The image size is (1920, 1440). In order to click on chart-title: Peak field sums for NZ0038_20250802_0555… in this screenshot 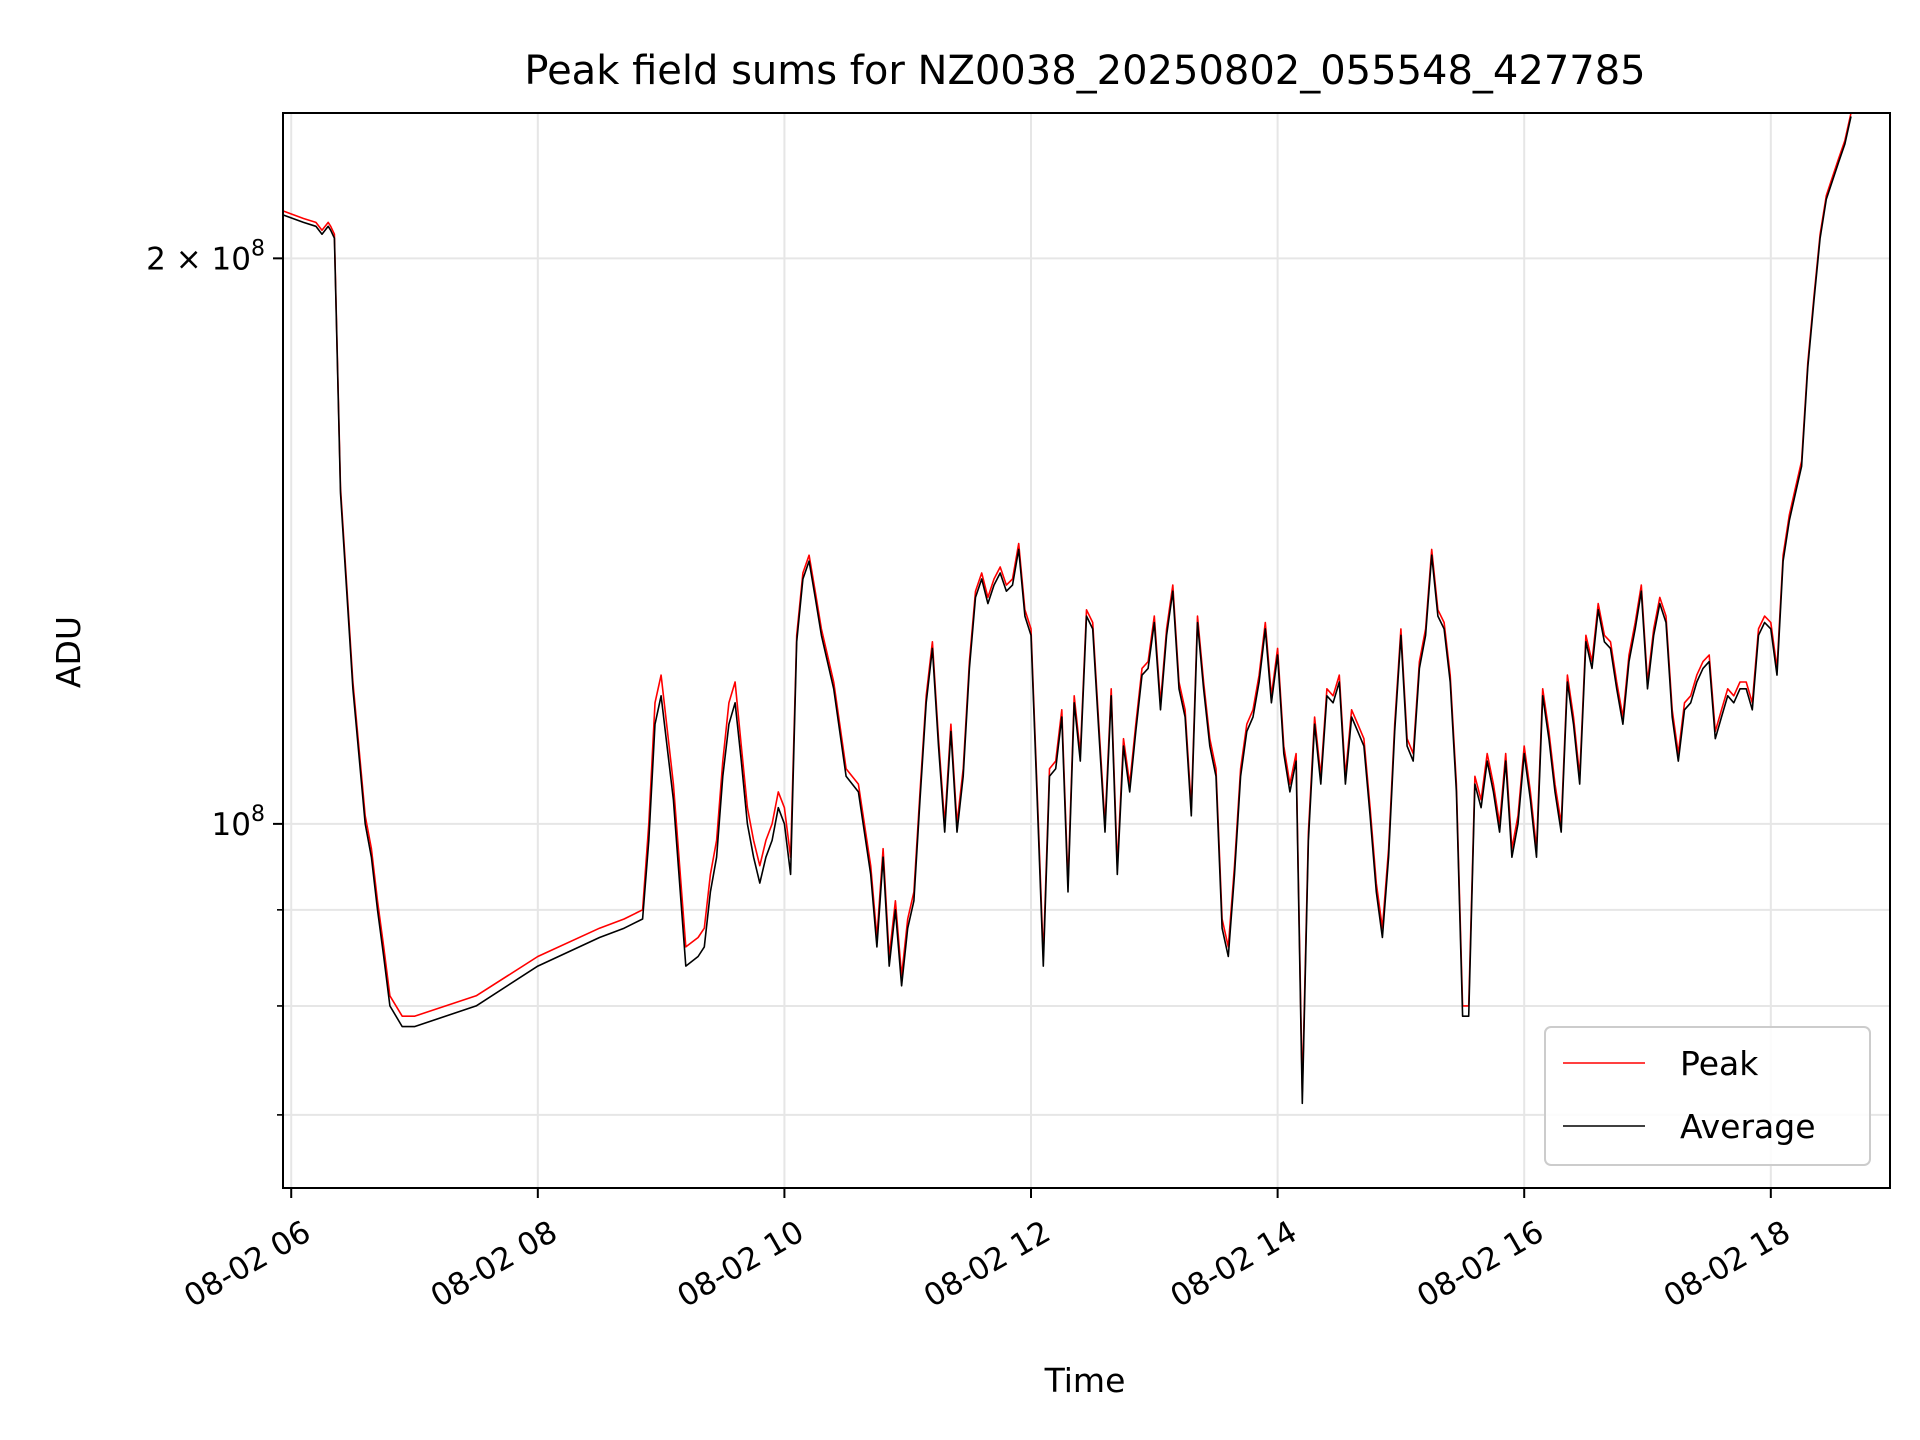, I will do `click(1084, 71)`.